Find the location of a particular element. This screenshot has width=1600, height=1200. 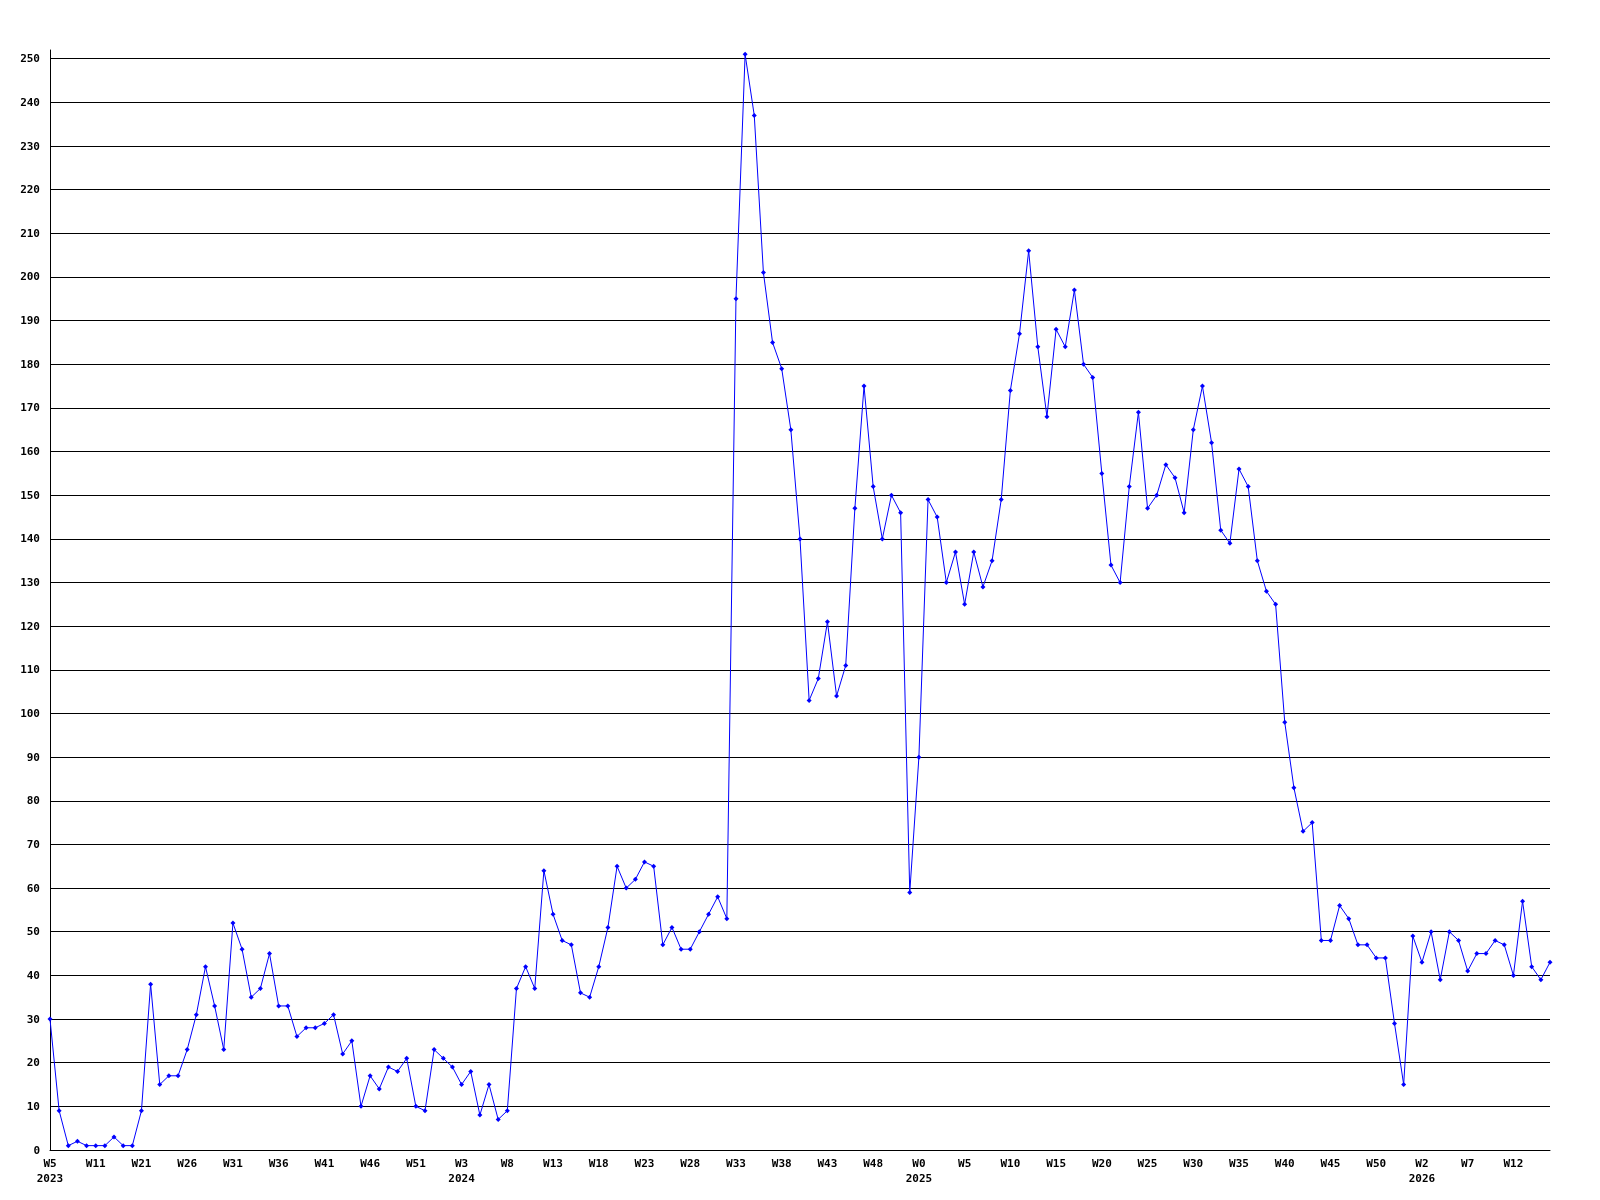

x-tick-label: W31 is located at coordinates (233, 1163).